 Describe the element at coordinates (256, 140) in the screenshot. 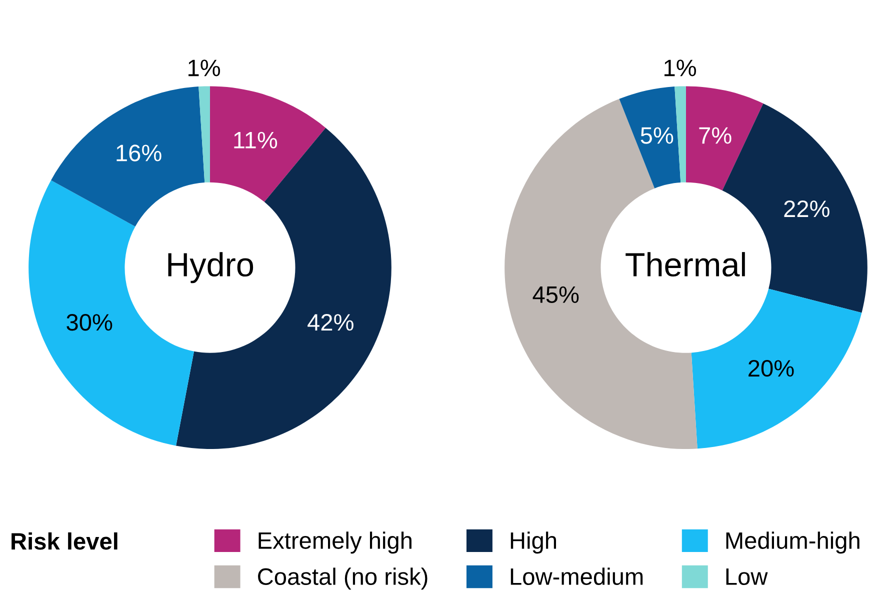

I see `data-label: 11%` at that location.